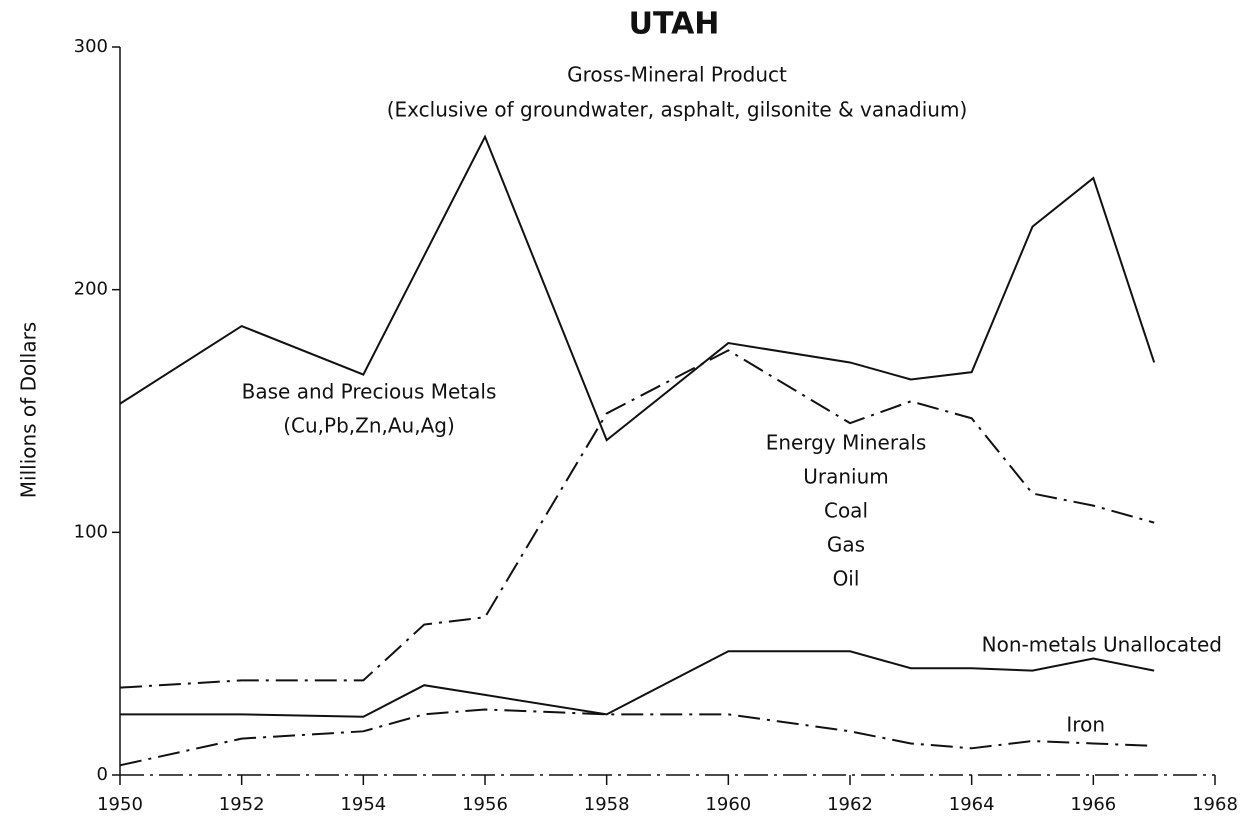  What do you see at coordinates (242, 804) in the screenshot?
I see `x-tick-label: 1952` at bounding box center [242, 804].